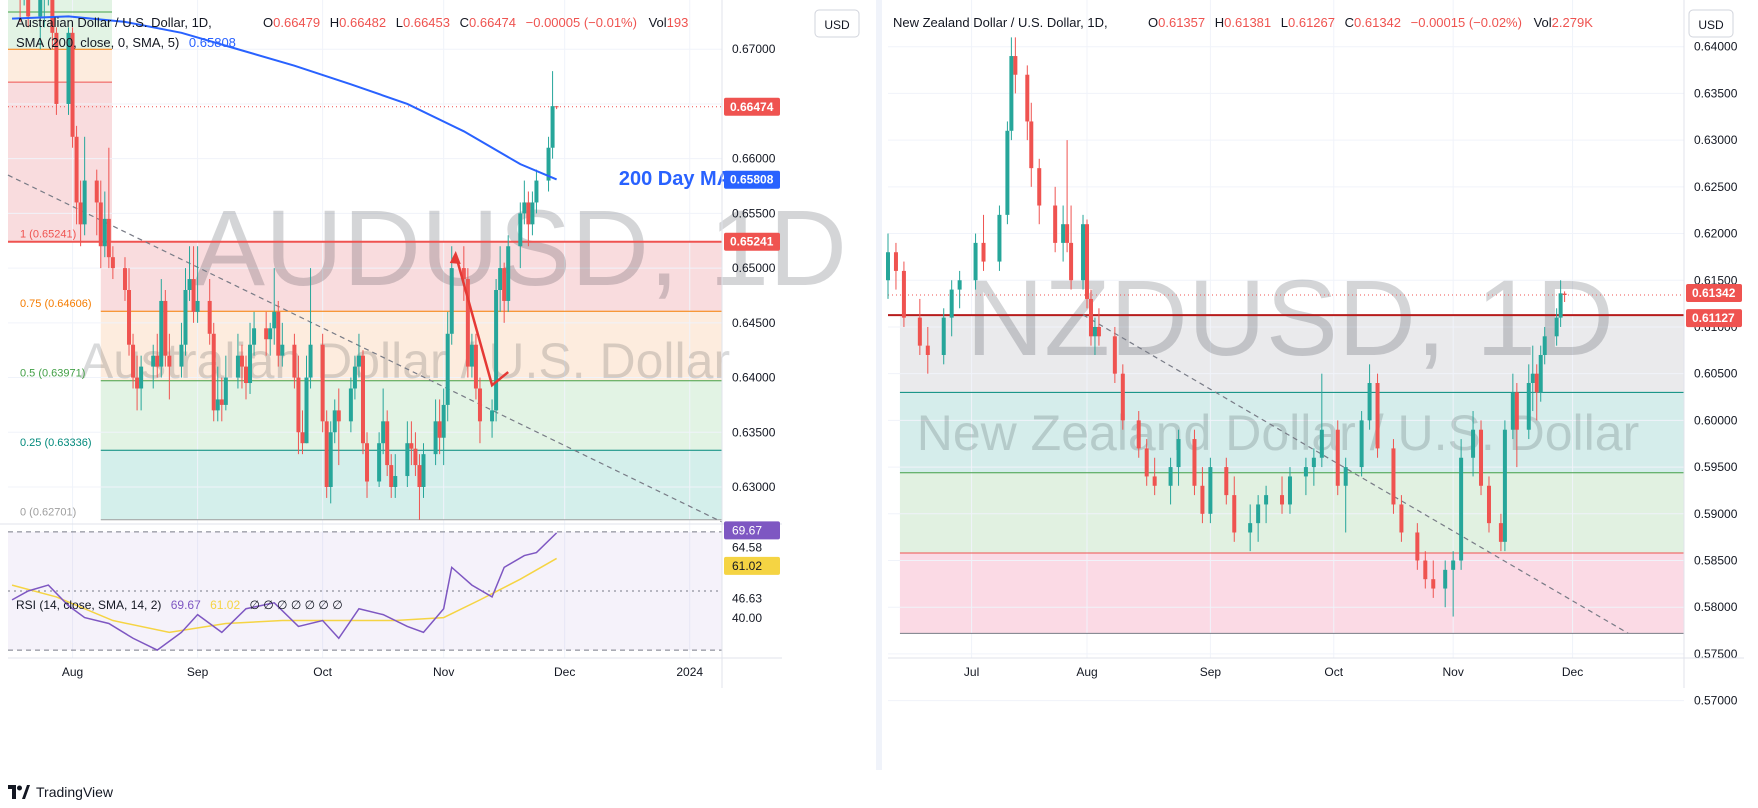  What do you see at coordinates (48, 513) in the screenshot?
I see `fib-level-label: 0 (0.62701)` at bounding box center [48, 513].